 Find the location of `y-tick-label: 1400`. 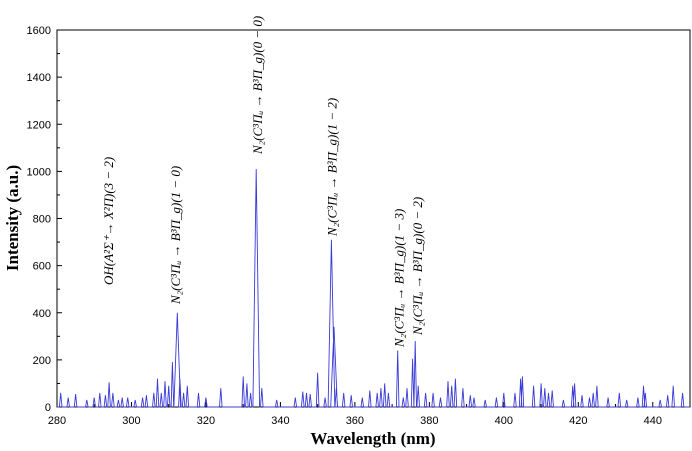

y-tick-label: 1400 is located at coordinates (39, 78).